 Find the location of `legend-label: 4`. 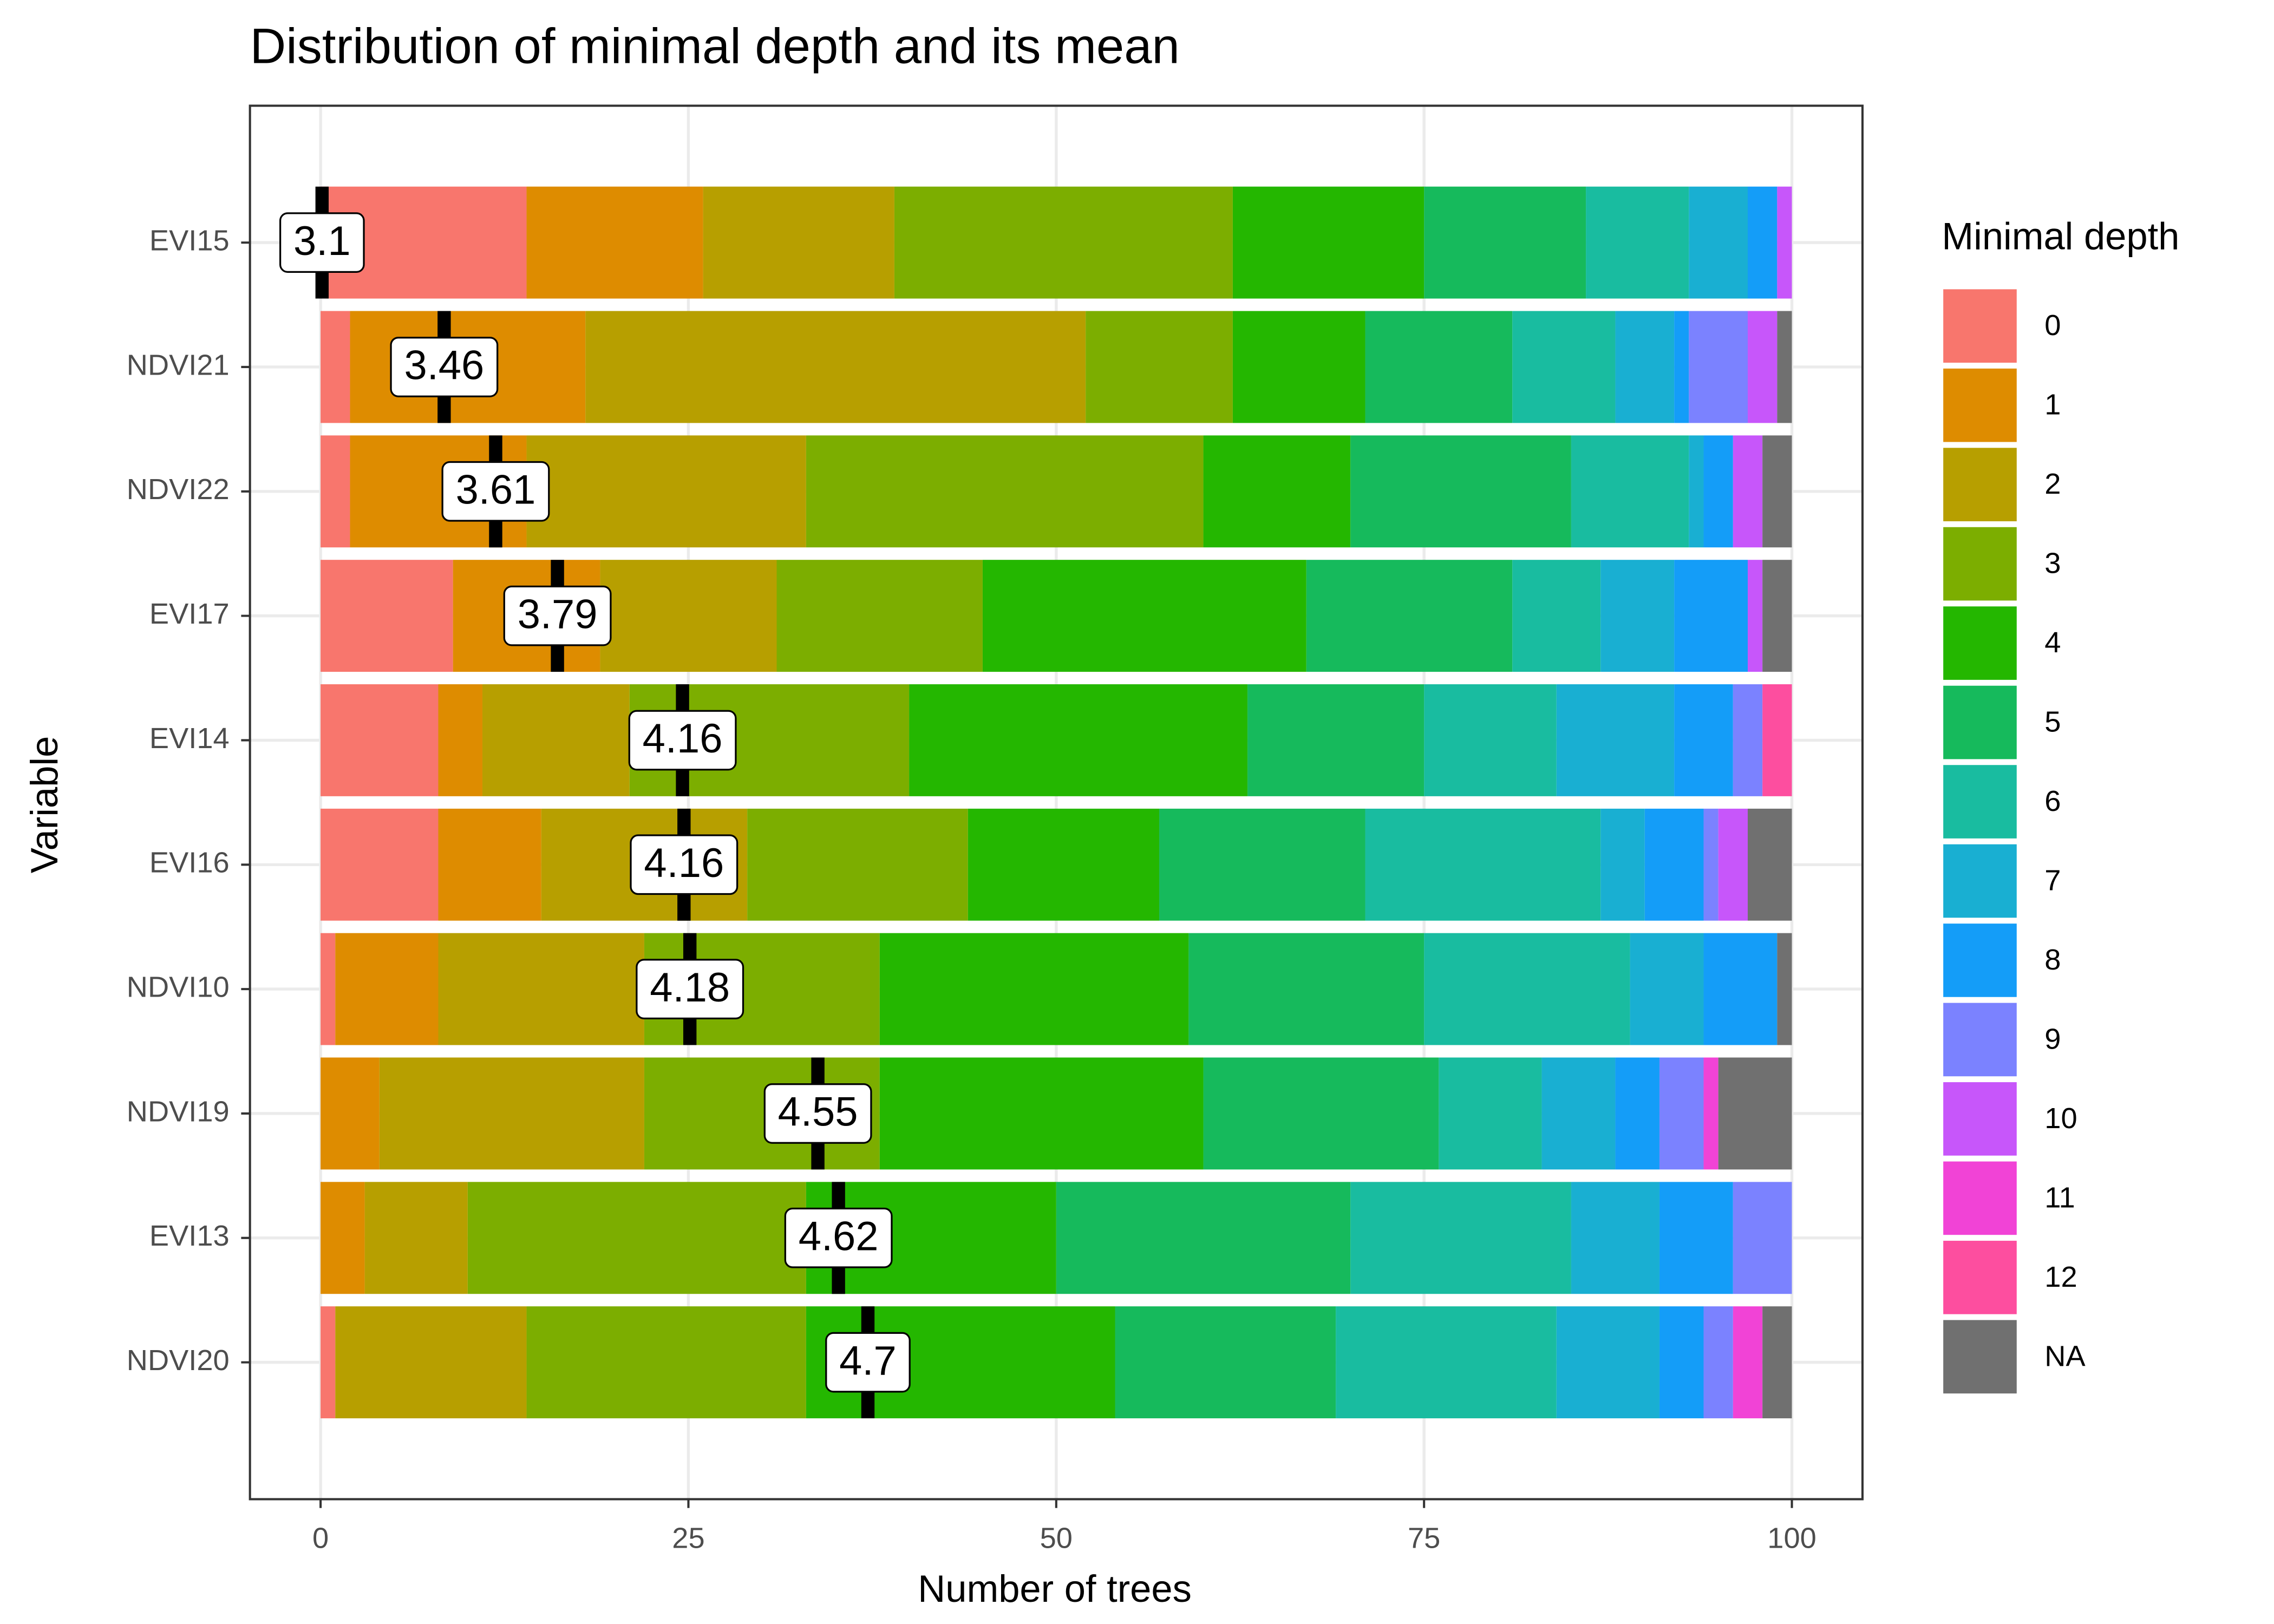

legend-label: 4 is located at coordinates (2053, 642).